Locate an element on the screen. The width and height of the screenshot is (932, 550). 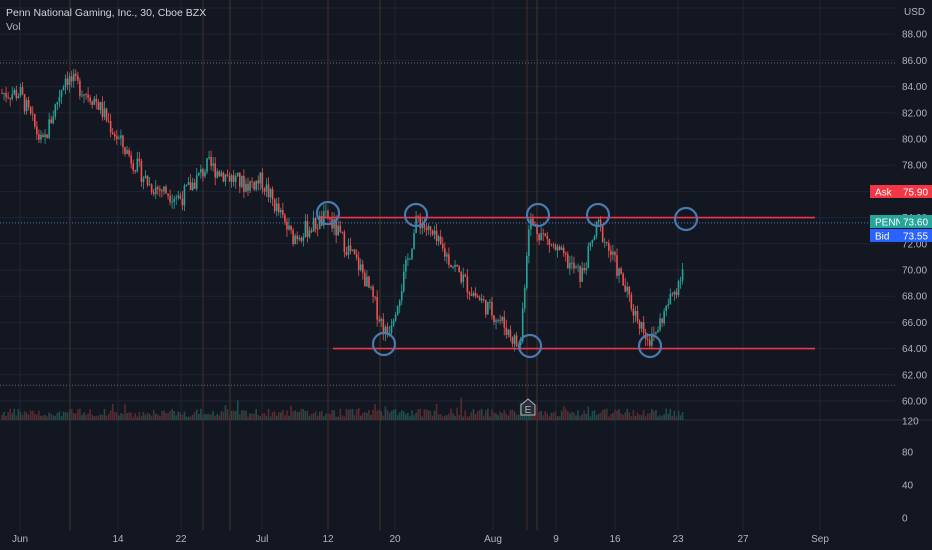
time-axis: Jun 14 22 Jul 12 20 Aug 9 16 23 27 Sep is located at coordinates (420, 539).